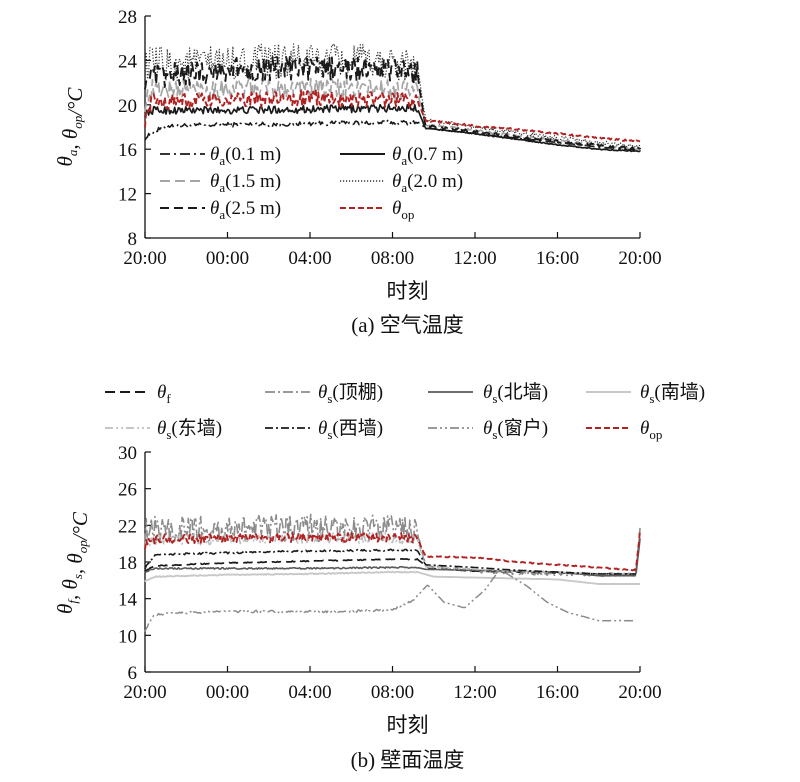 This screenshot has height=782, width=800. What do you see at coordinates (133, 673) in the screenshot?
I see `y-tick-label: 6` at bounding box center [133, 673].